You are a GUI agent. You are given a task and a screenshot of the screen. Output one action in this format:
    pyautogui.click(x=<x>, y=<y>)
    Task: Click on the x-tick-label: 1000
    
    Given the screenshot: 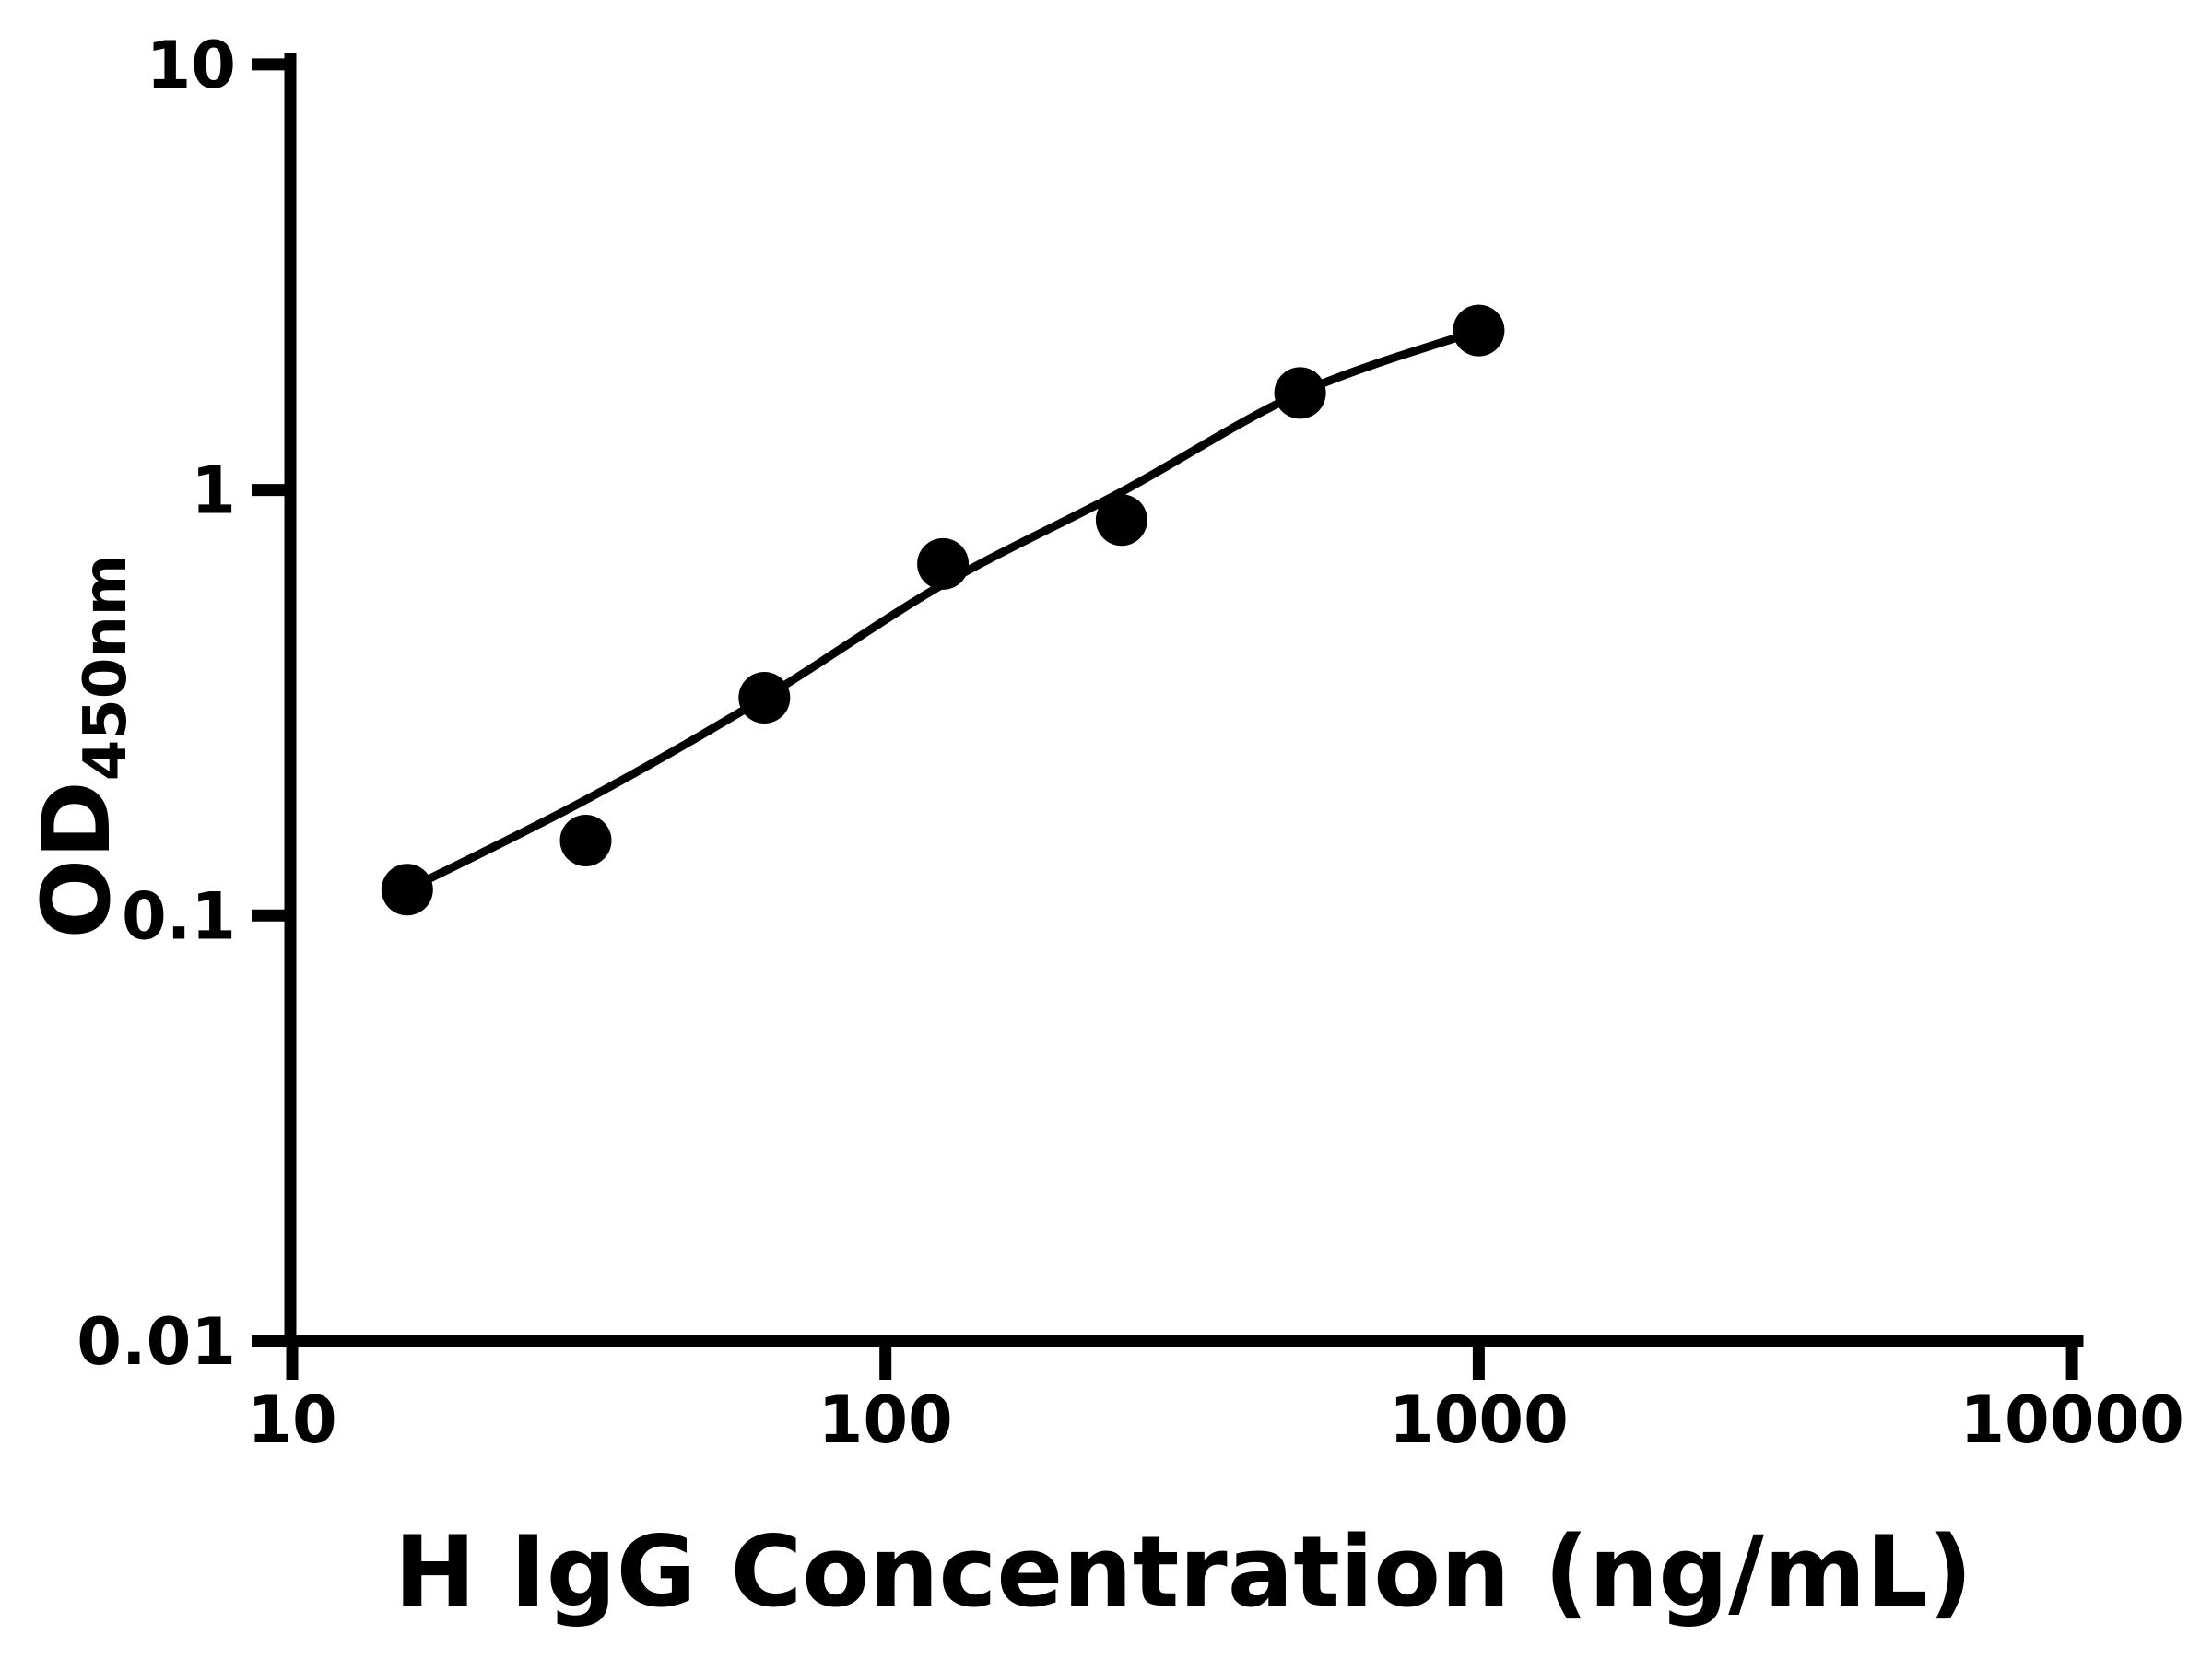 What is the action you would take?
    pyautogui.click(x=1479, y=1420)
    